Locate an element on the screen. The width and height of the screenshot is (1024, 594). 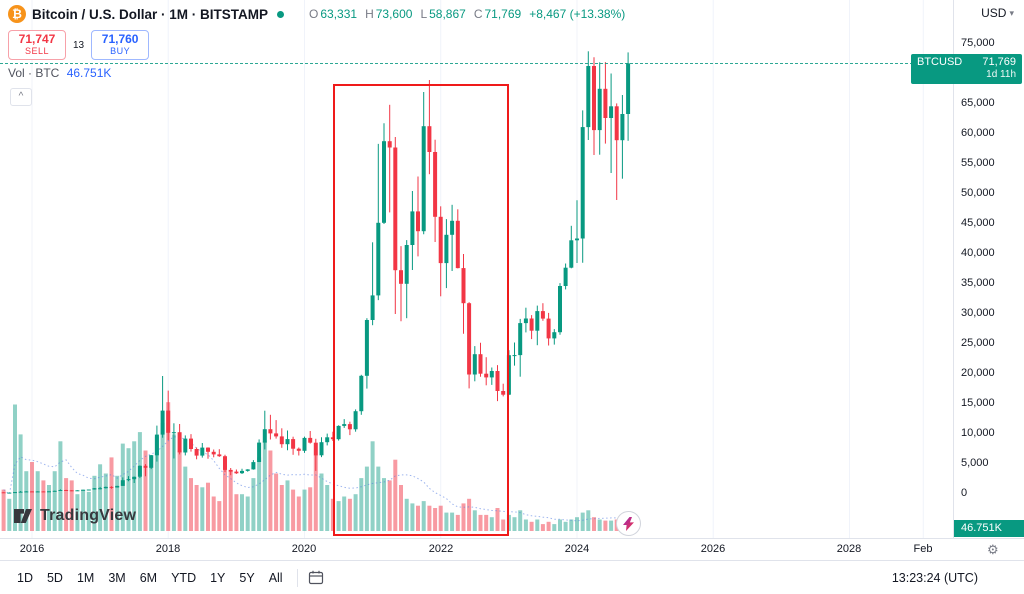
sell-price: 71,747 is located at coordinates (37, 39).